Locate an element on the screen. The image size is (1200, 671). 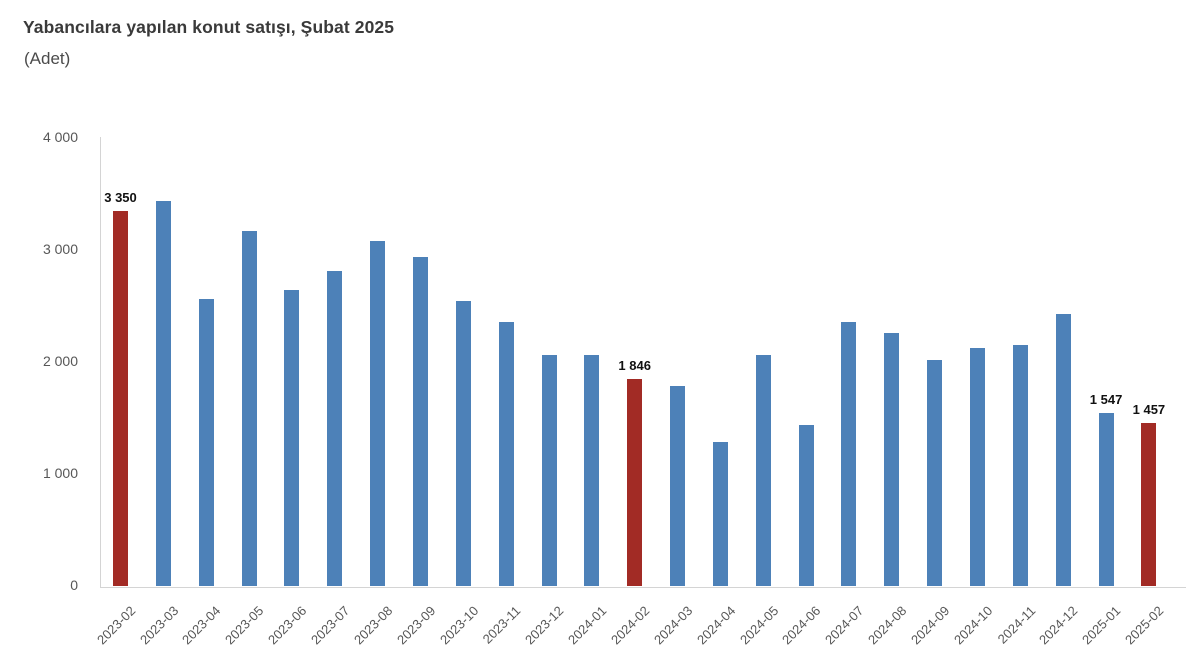
x-axis-label: 2023-11 is located at coordinates (502, 625).